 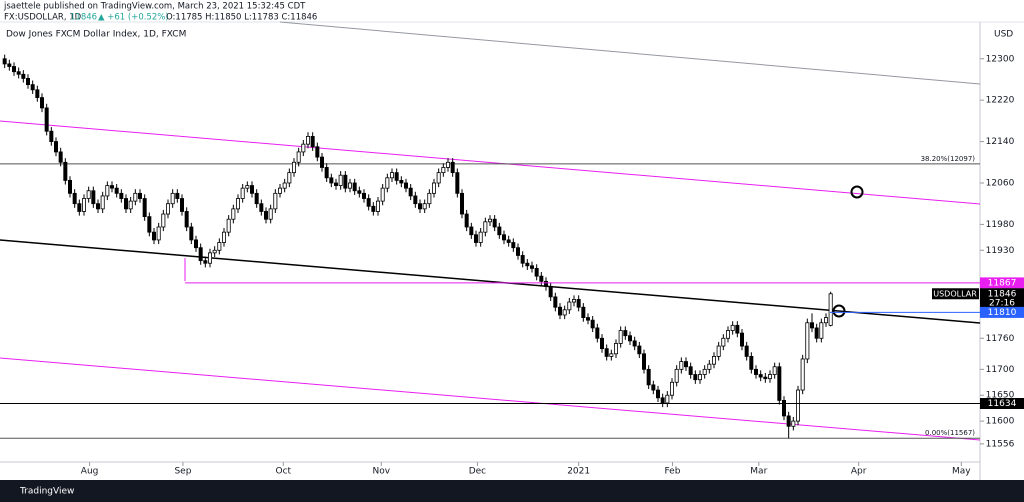 What do you see at coordinates (182, 472) in the screenshot?
I see `x-tick-label: Sep` at bounding box center [182, 472].